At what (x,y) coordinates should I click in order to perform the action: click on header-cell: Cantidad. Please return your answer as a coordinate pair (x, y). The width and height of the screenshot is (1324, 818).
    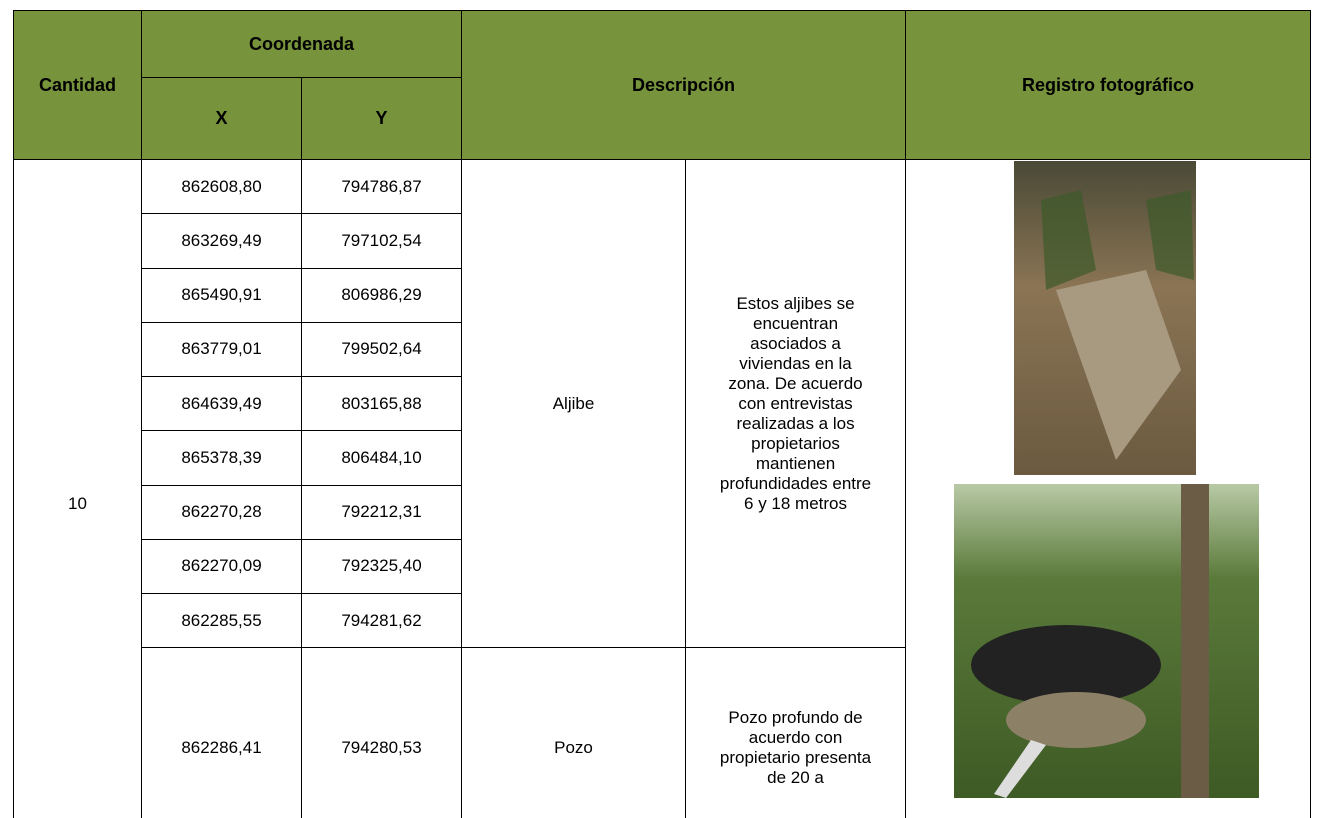
    Looking at the image, I should click on (77, 85).